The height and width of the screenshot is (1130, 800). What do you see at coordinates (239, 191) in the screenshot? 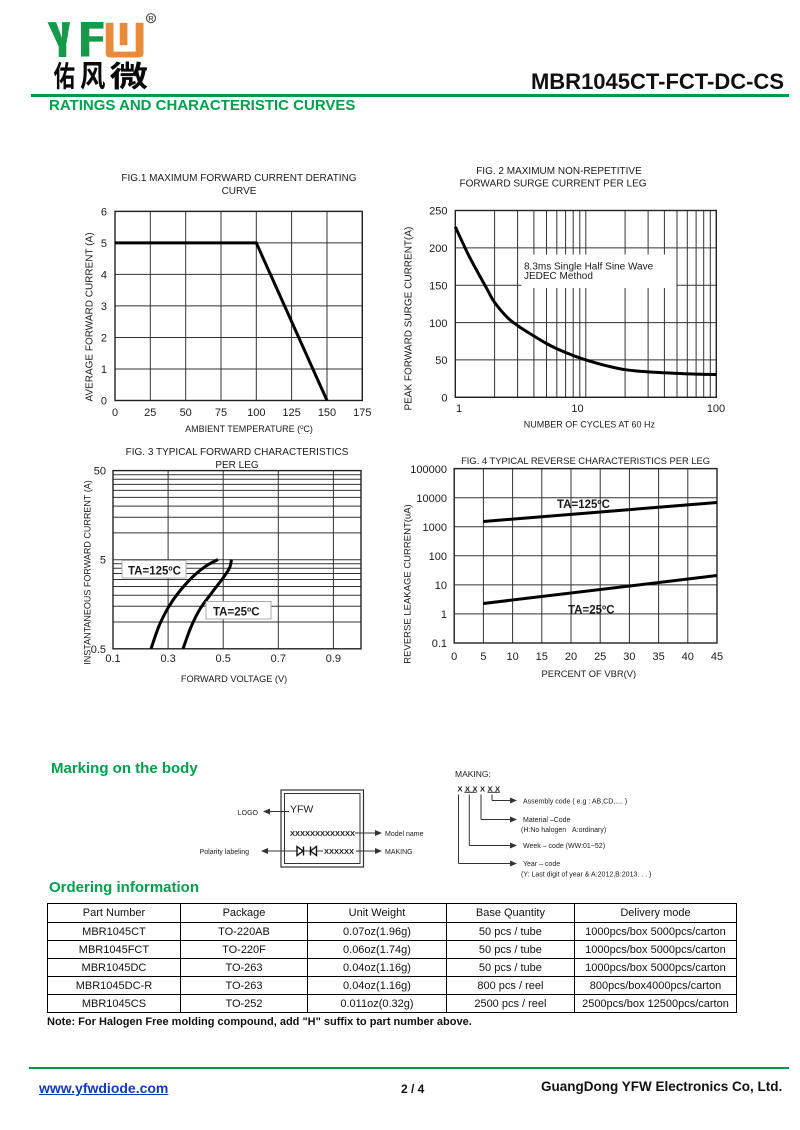
I see `svg-text: CURVE` at bounding box center [239, 191].